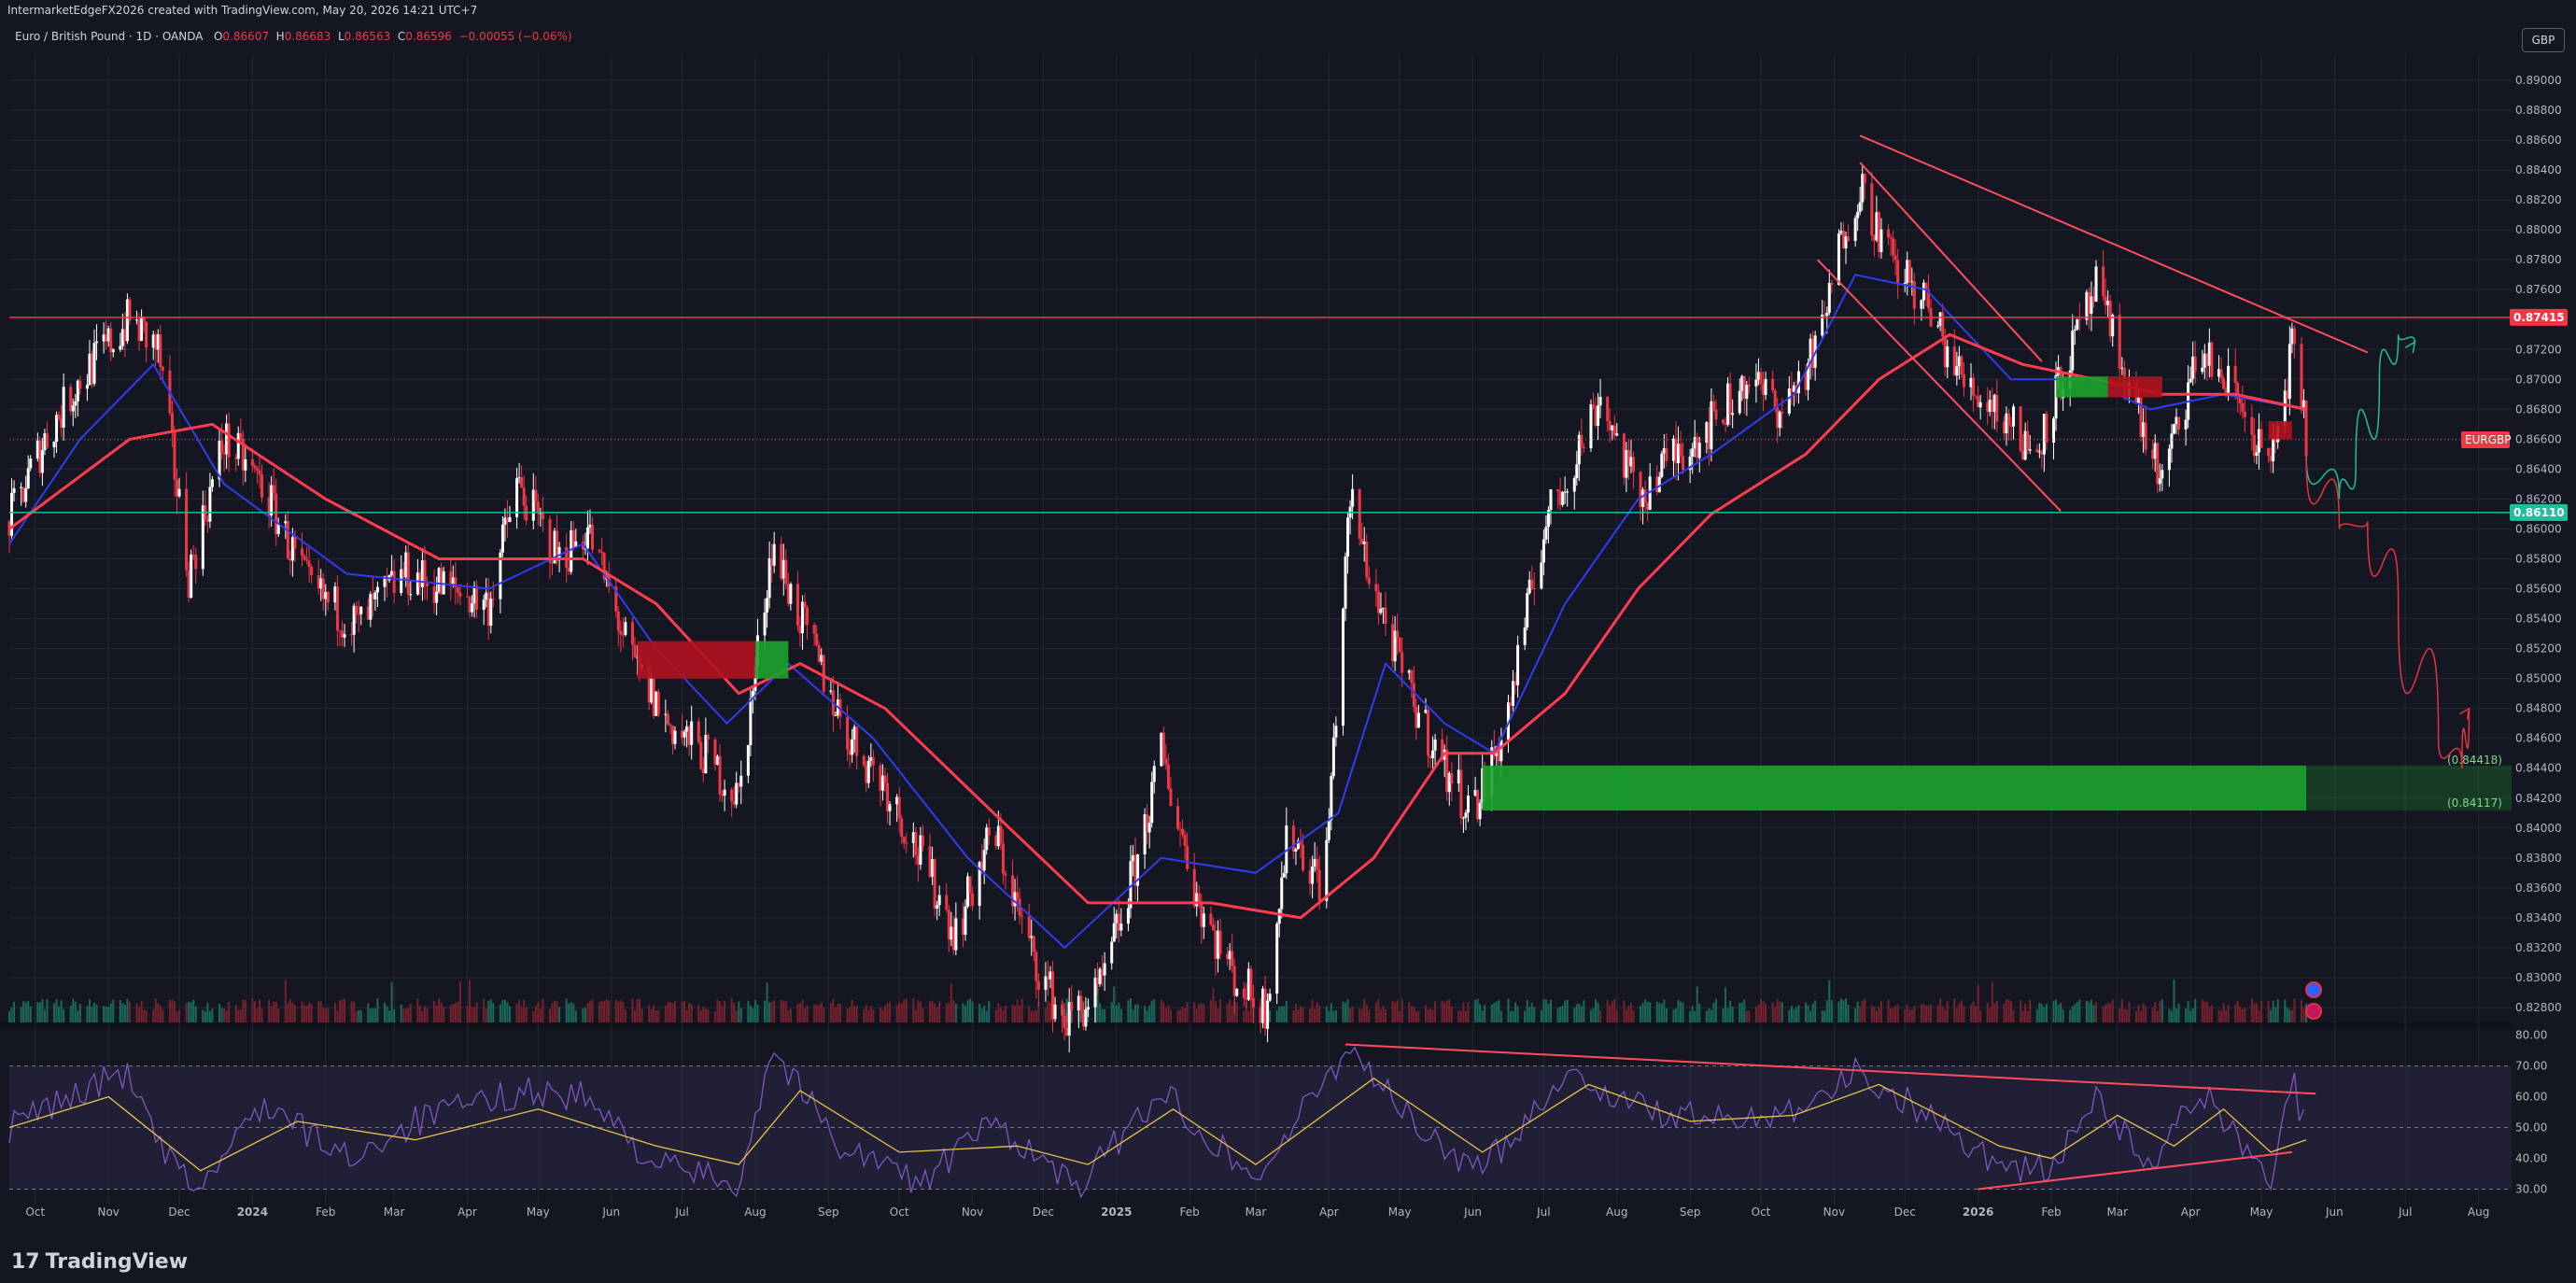  What do you see at coordinates (99, 1262) in the screenshot?
I see `tradingview-brand: 17 TradingView` at bounding box center [99, 1262].